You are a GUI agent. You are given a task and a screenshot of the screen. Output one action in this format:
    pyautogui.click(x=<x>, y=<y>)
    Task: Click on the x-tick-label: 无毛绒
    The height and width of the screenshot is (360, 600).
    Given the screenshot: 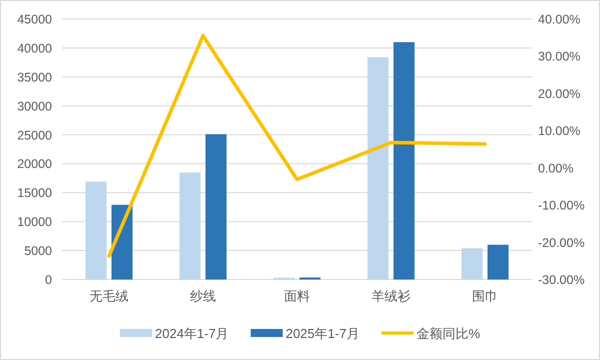 What is the action you would take?
    pyautogui.click(x=109, y=296)
    